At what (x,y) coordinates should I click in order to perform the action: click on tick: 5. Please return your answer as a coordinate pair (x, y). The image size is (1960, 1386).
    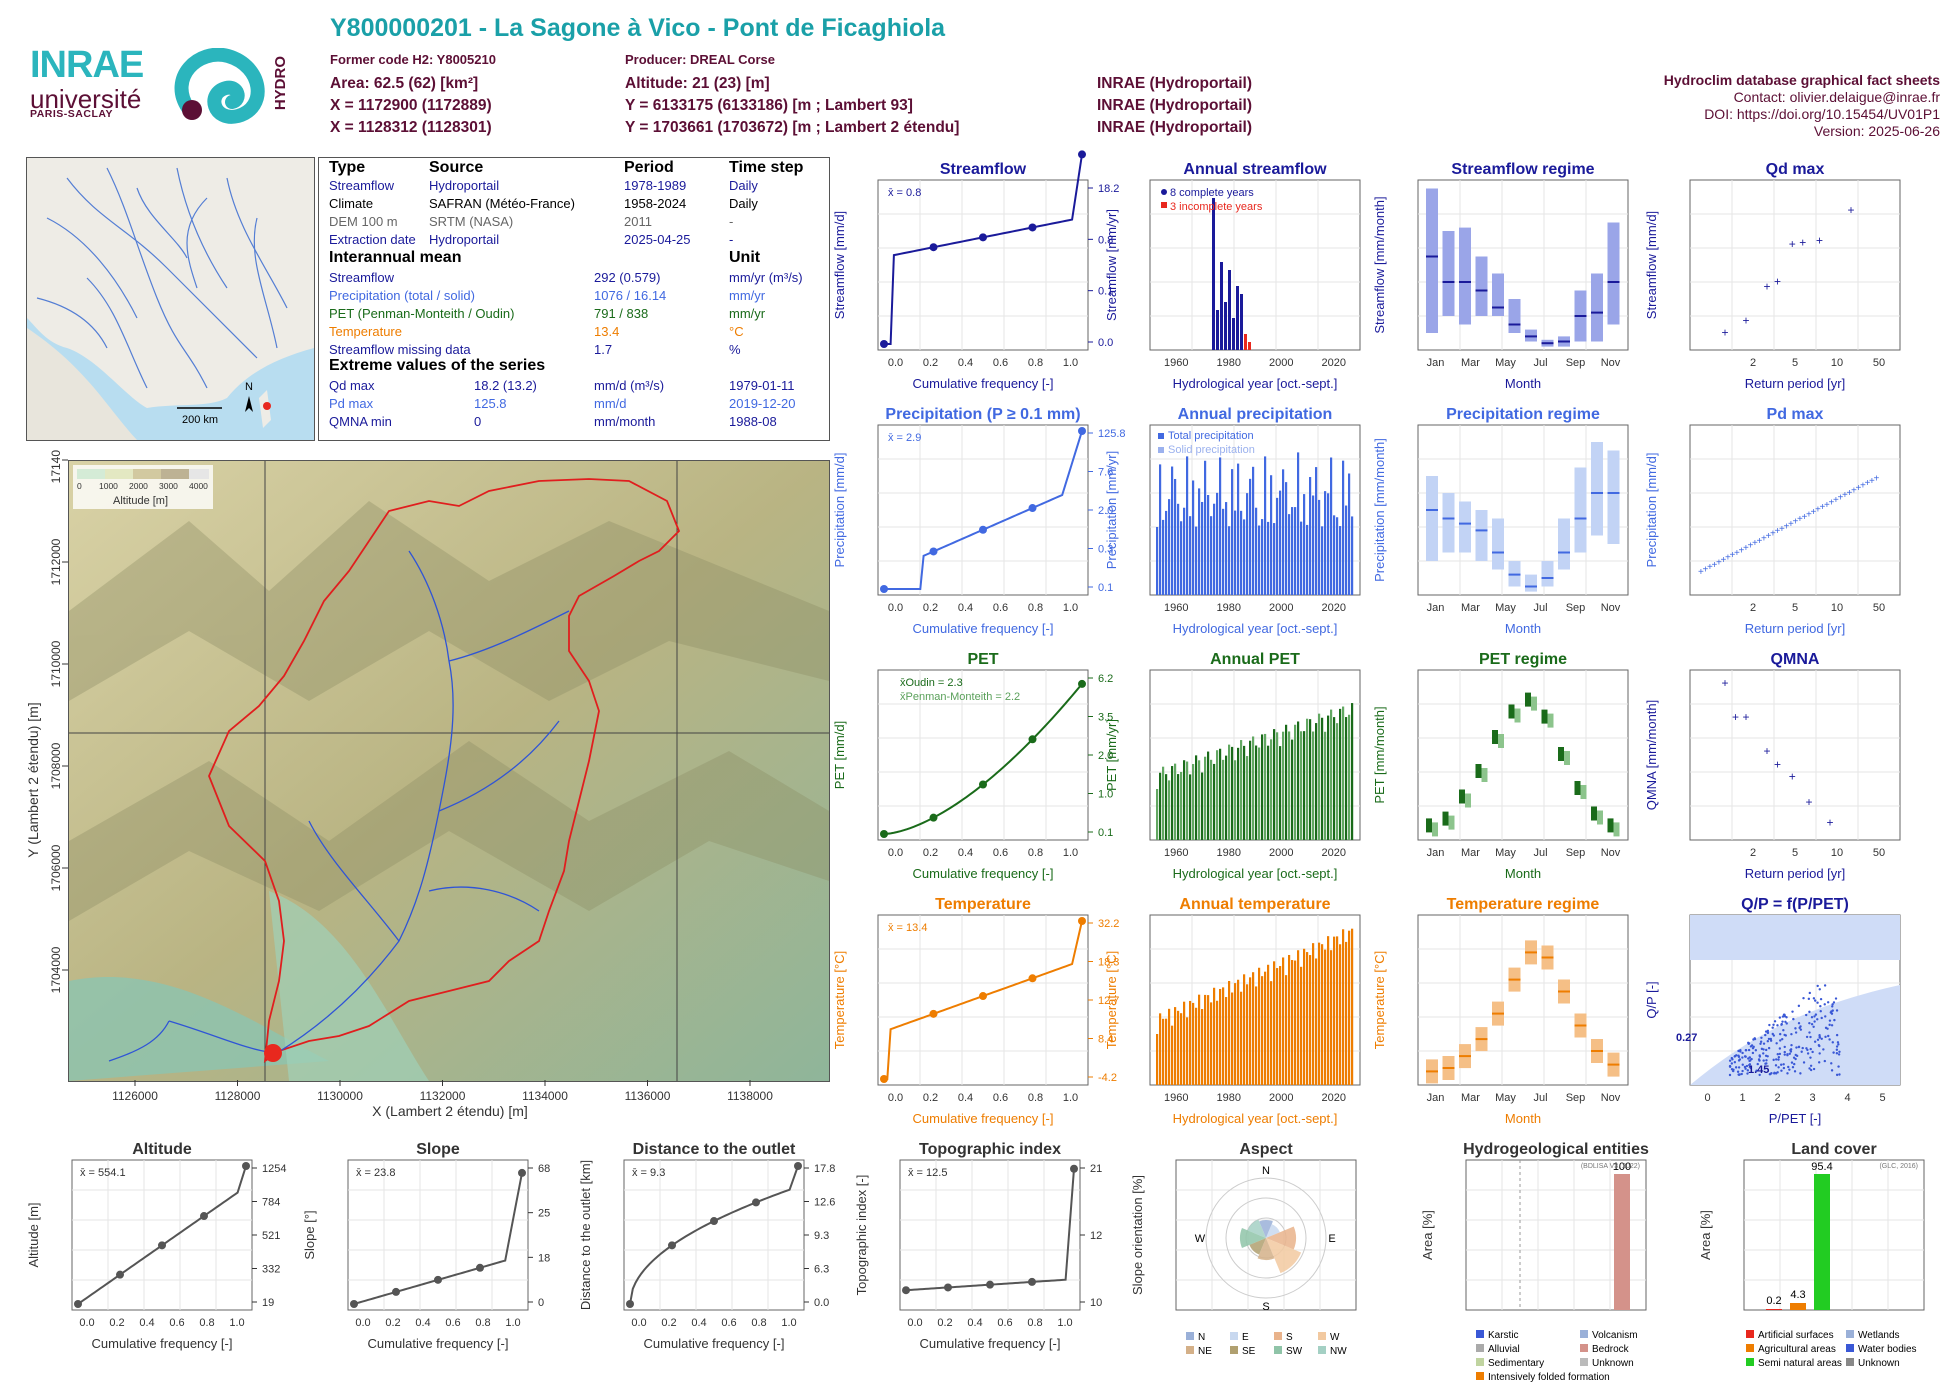
    Looking at the image, I should click on (1795, 363).